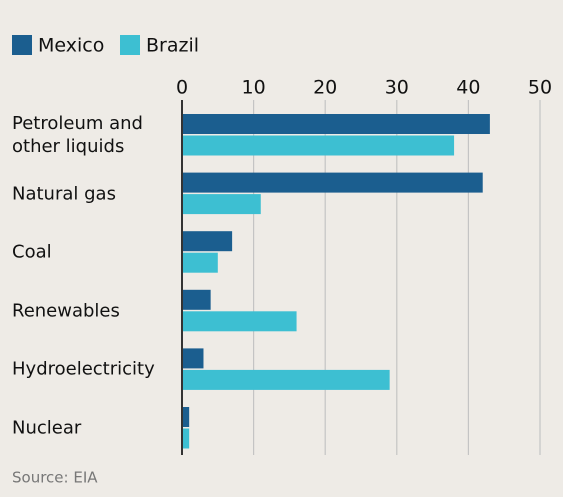  I want to click on category-label: Nuclear, so click(47, 428).